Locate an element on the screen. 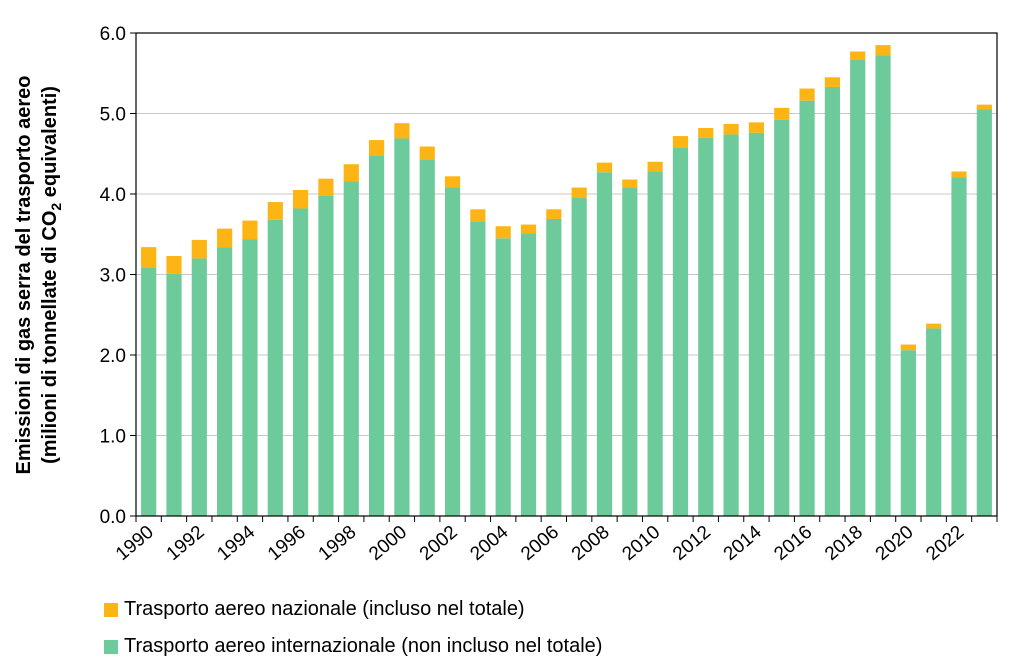  bar-internazionale-2011 is located at coordinates (680, 331).